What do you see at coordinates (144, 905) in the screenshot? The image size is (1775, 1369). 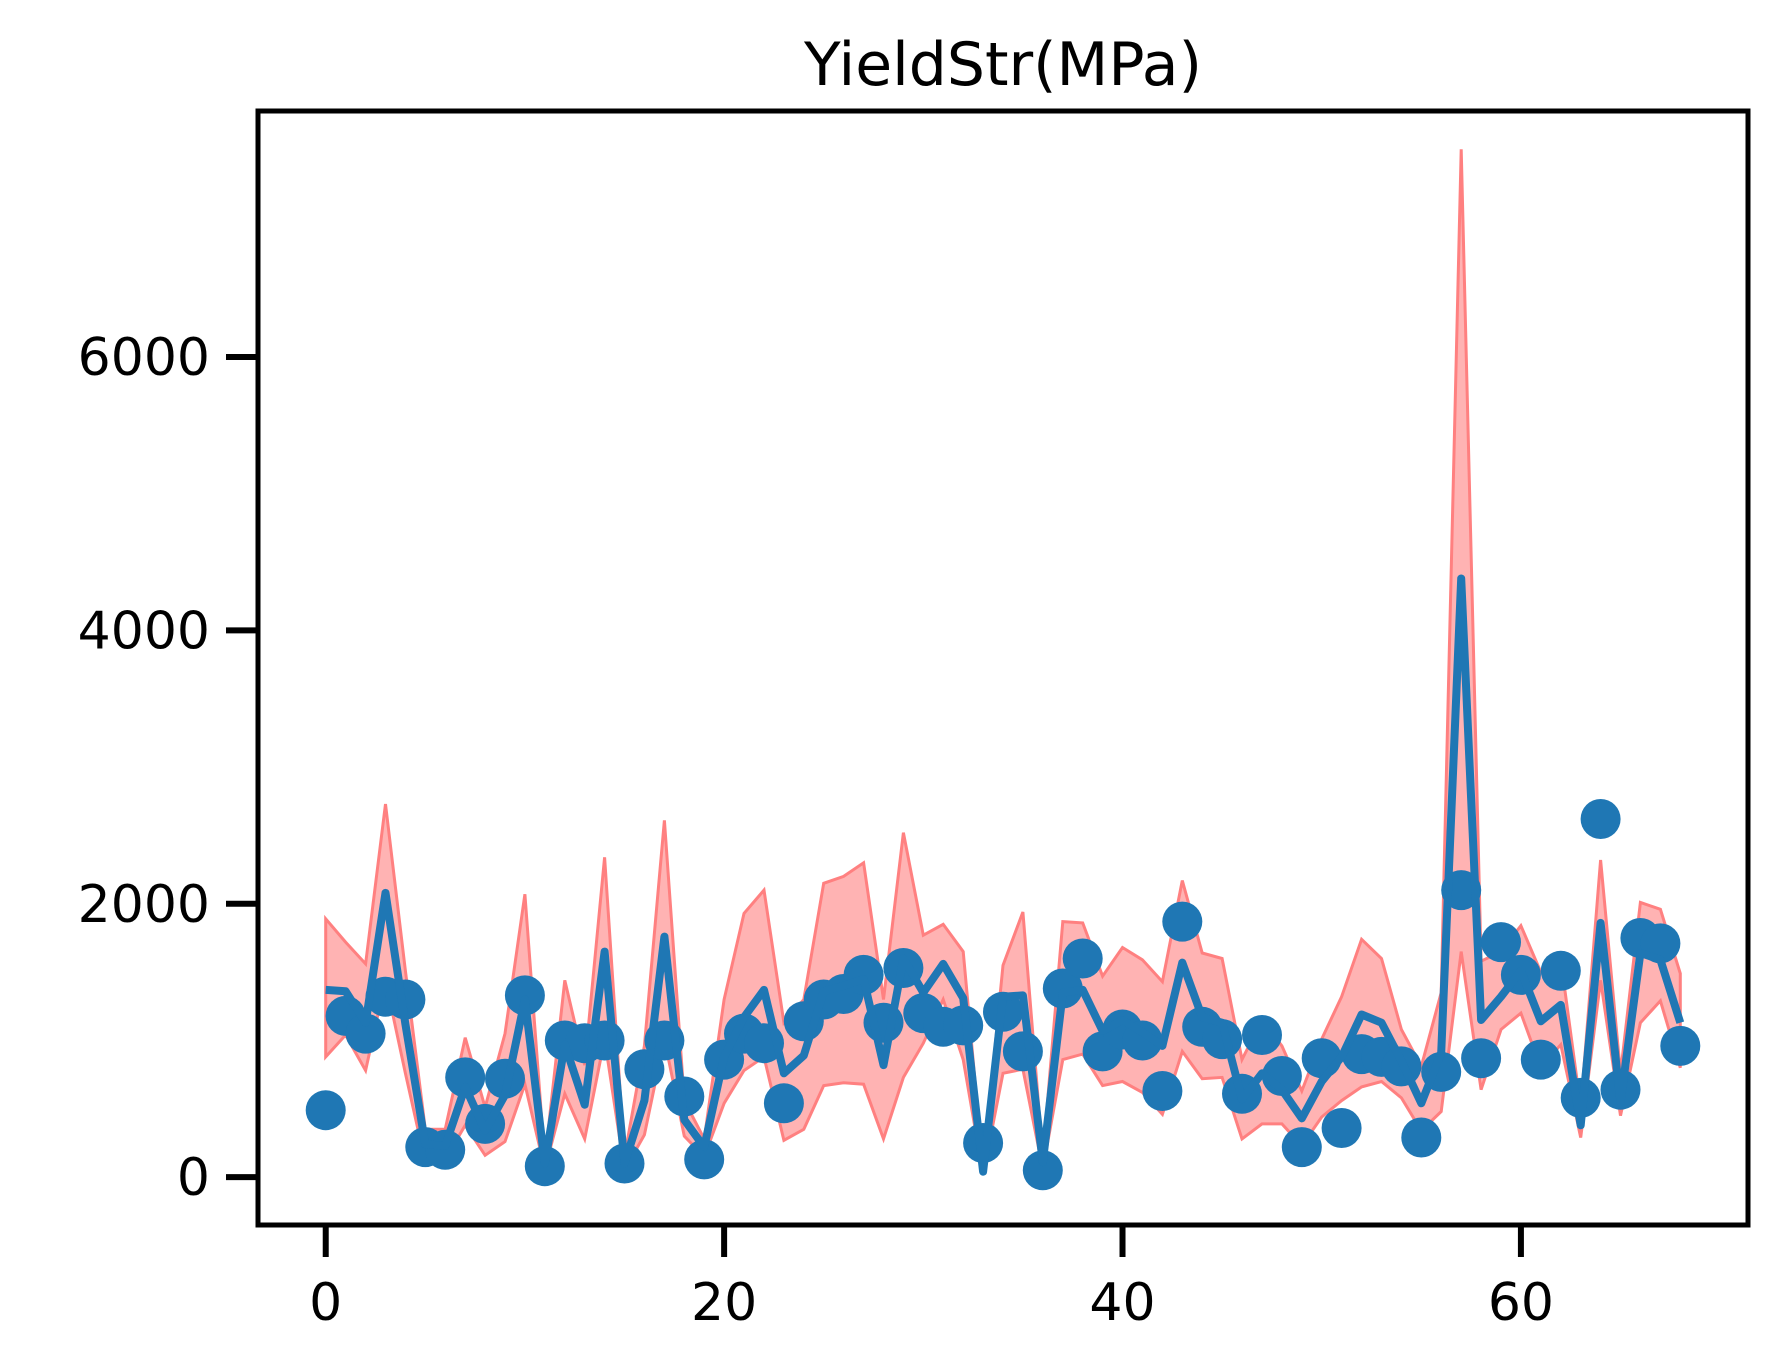 I see `y-tick-label: 2000` at bounding box center [144, 905].